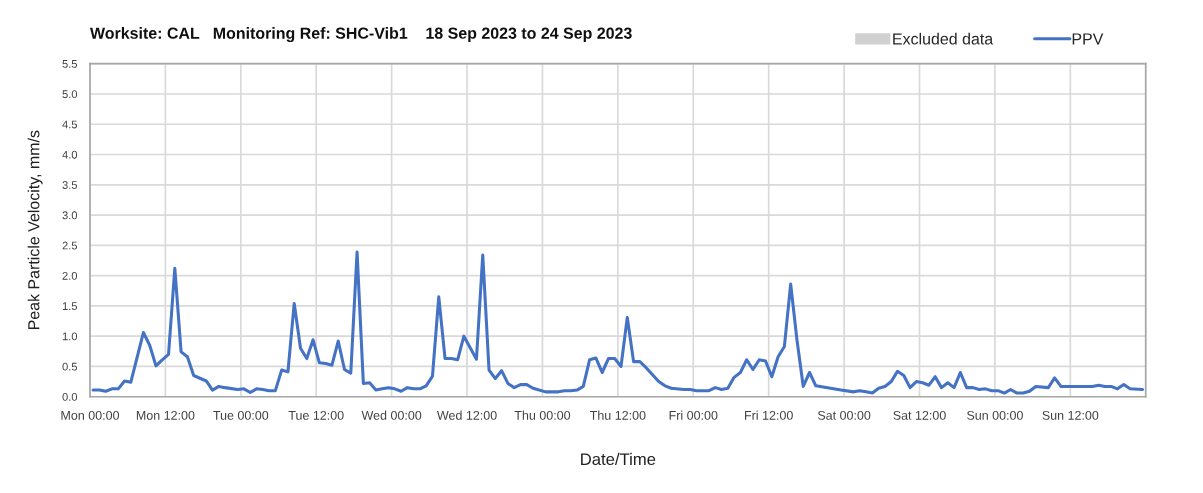  Describe the element at coordinates (70, 185) in the screenshot. I see `y-tick-label: 3.5` at that location.